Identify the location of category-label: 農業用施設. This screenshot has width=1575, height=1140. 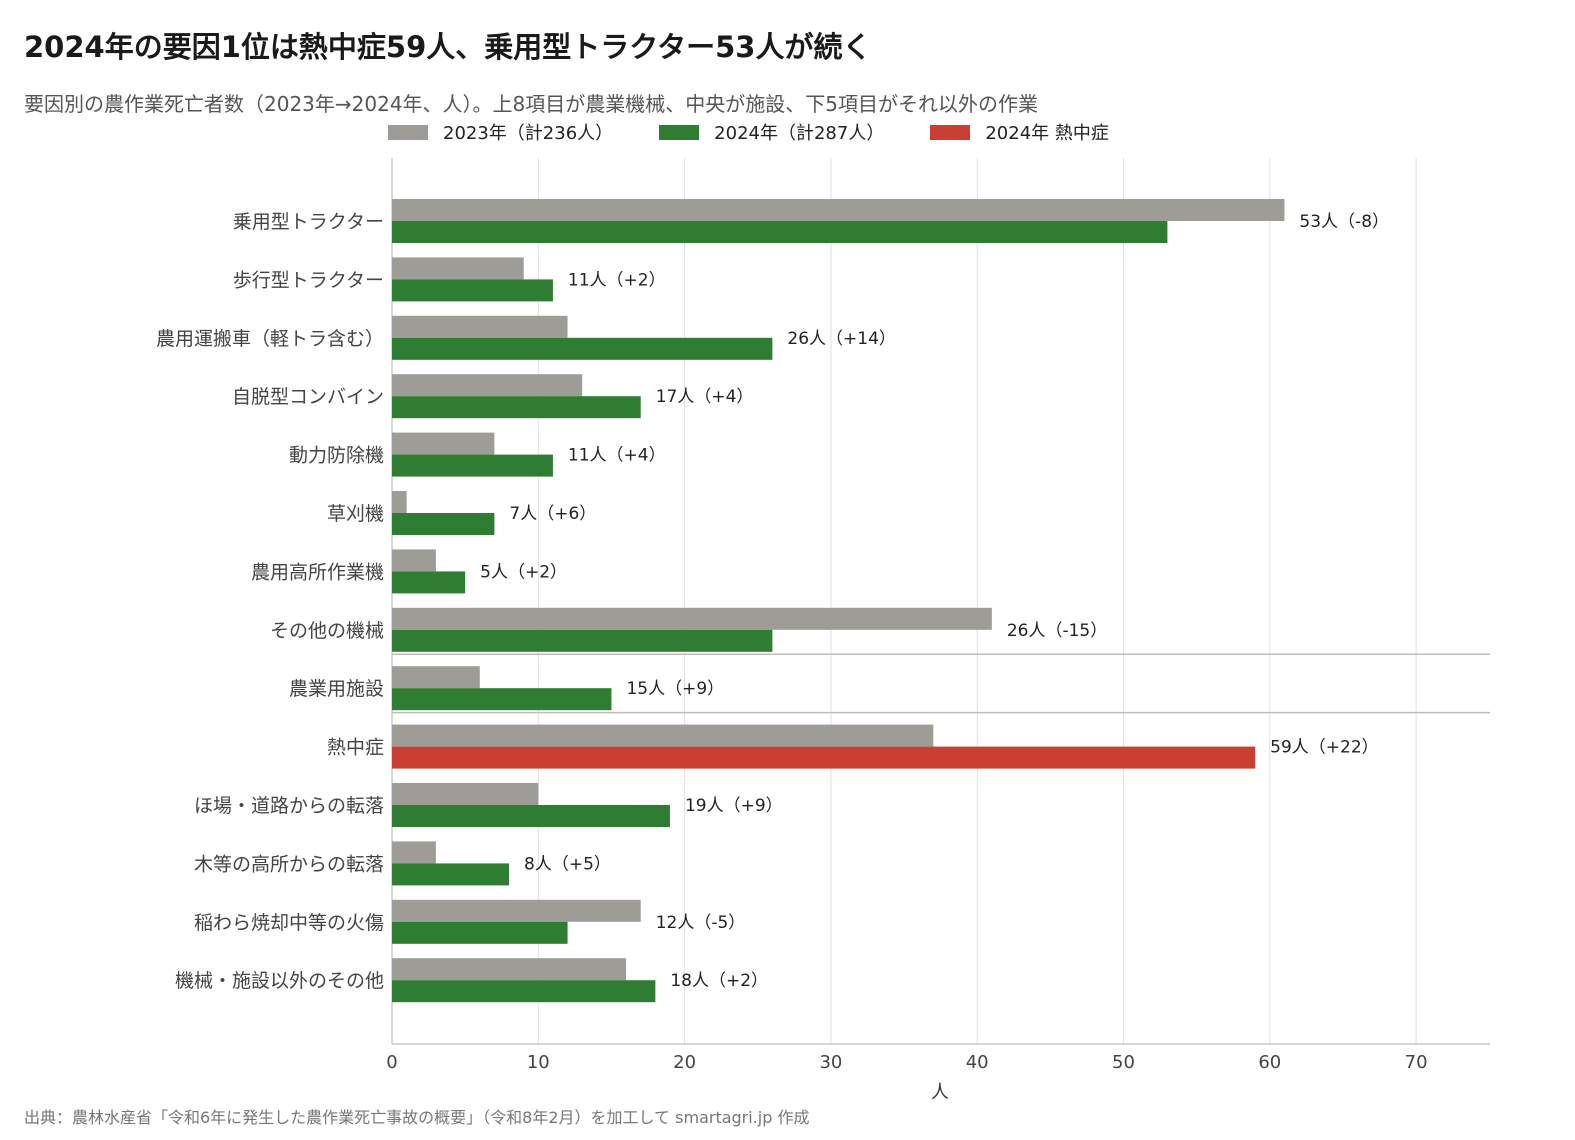
(336, 689).